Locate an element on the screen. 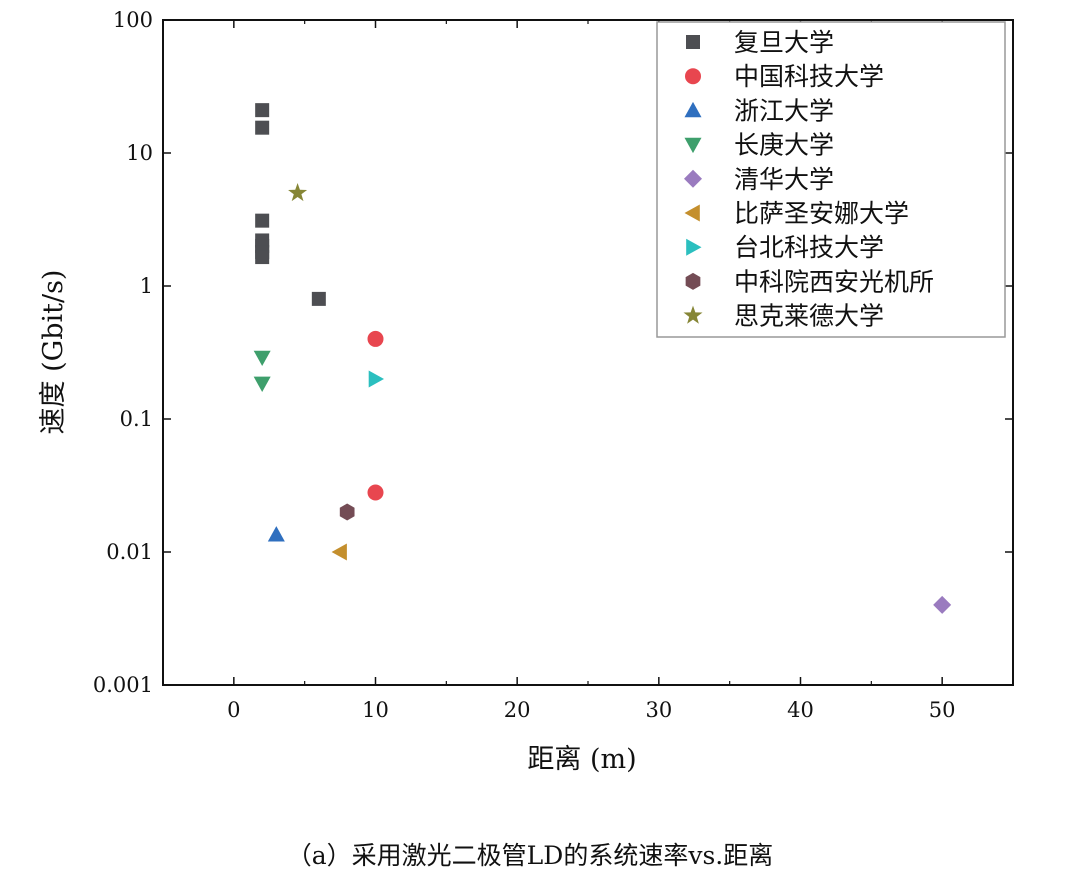 The image size is (1080, 893). legend-label: 思克莱德大学 is located at coordinates (809, 316).